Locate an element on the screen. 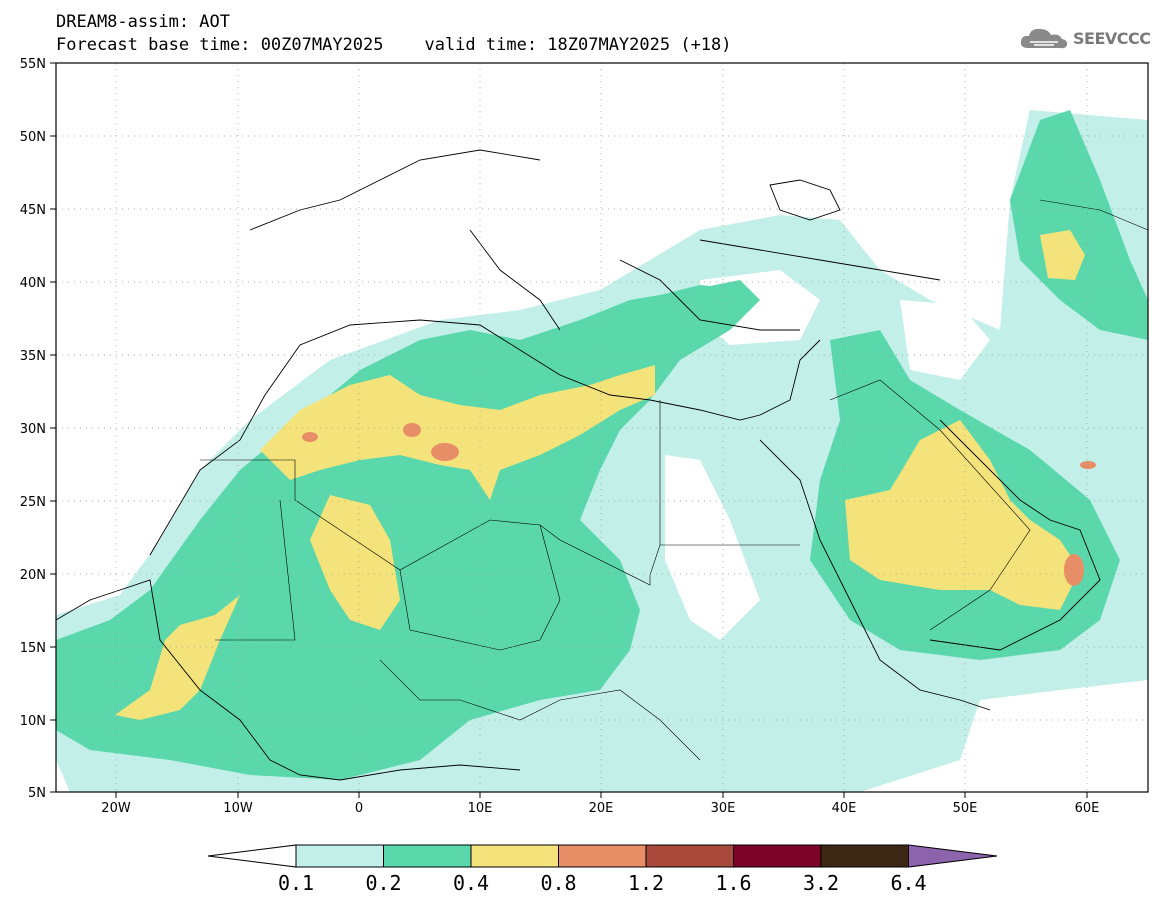 This screenshot has height=905, width=1165. seevccc-logo: SEEVCCC is located at coordinates (1084, 38).